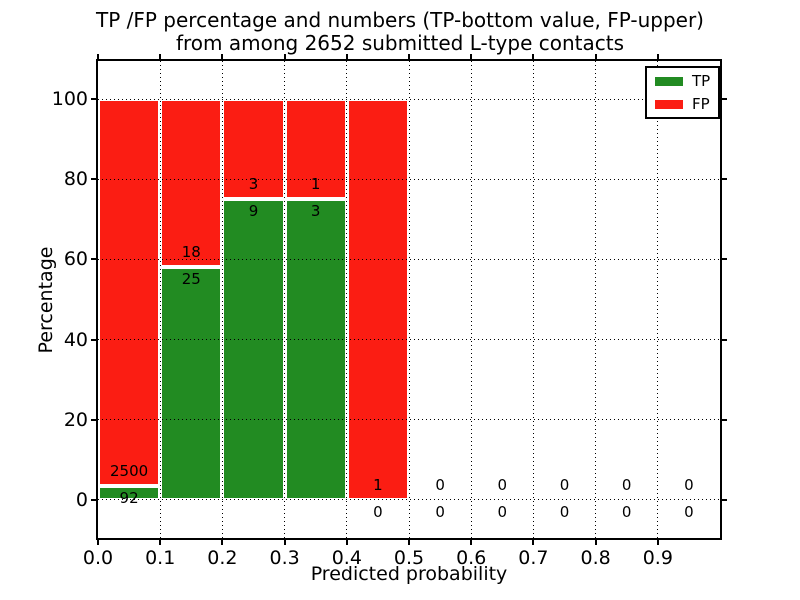 This screenshot has height=600, width=800. I want to click on tp-count-label: 3, so click(315, 211).